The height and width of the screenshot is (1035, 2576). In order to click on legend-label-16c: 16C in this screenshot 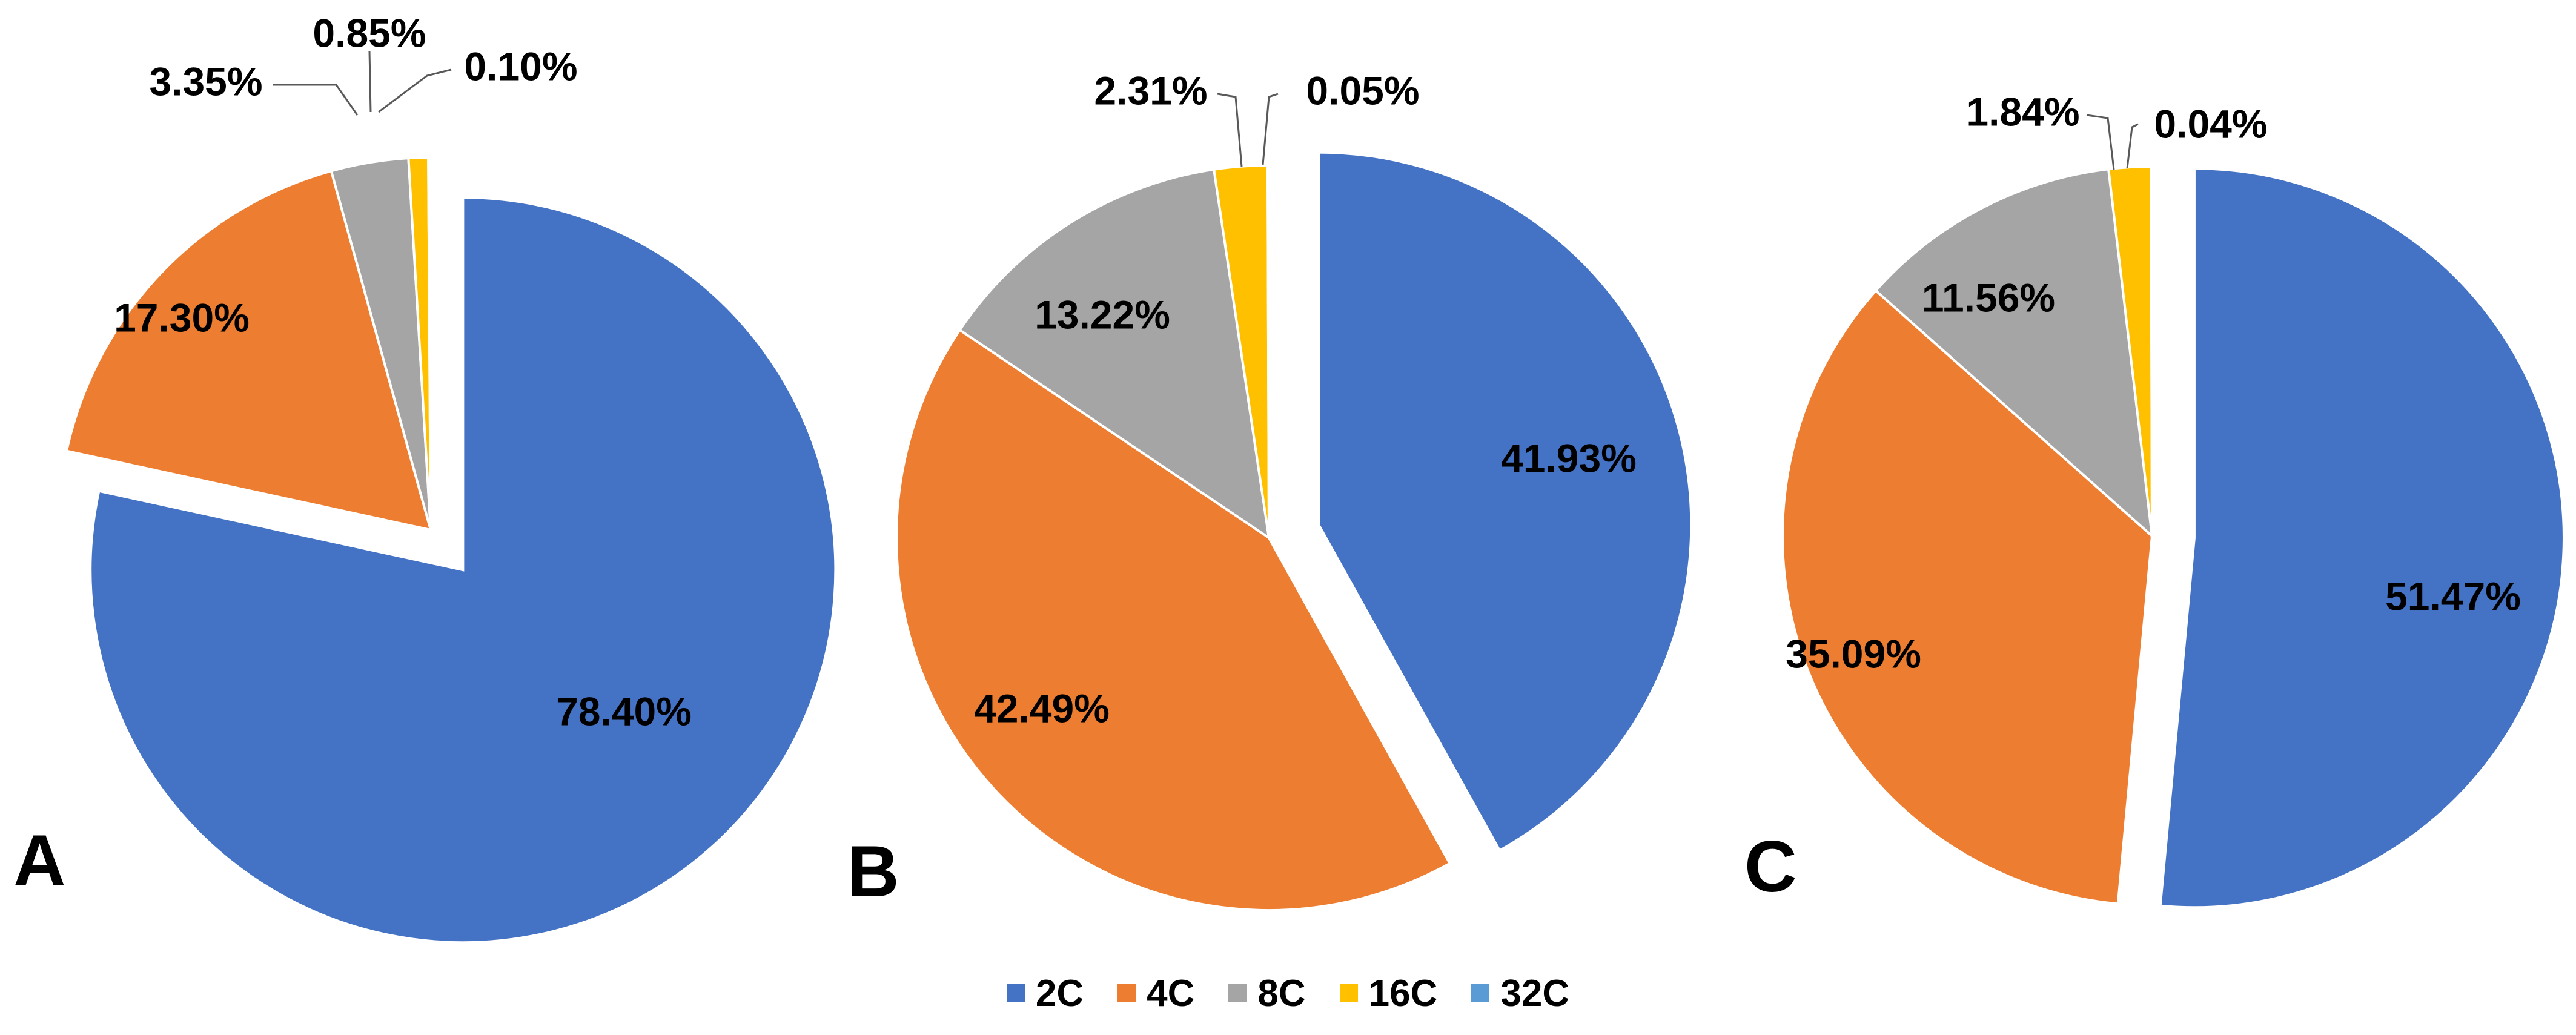, I will do `click(1403, 993)`.